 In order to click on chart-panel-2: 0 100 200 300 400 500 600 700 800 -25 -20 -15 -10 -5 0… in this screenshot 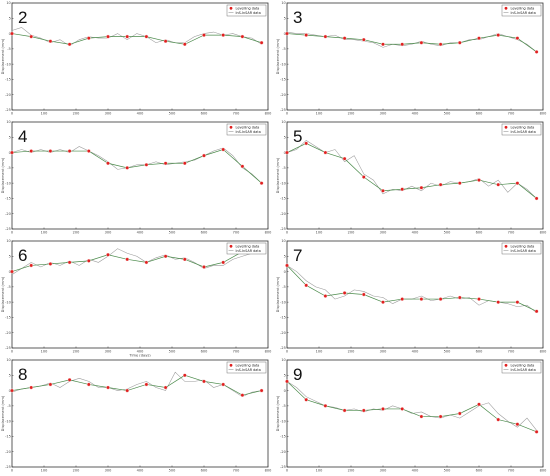, I will do `click(137, 59)`.